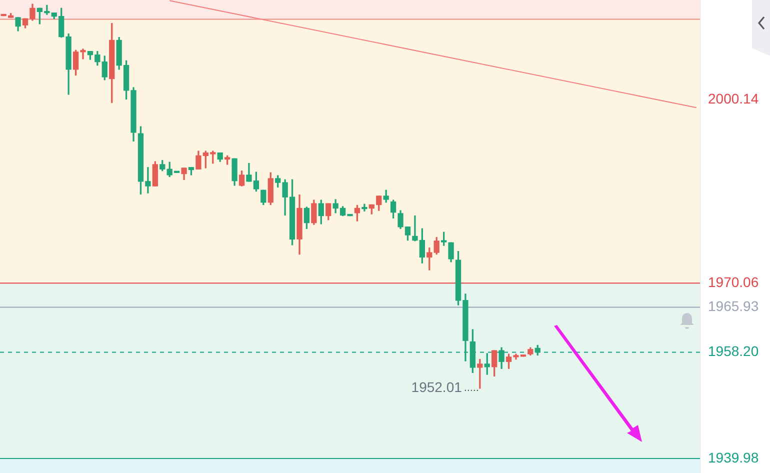 The image size is (770, 473). What do you see at coordinates (436, 387) in the screenshot?
I see `annotation: 1952.01` at bounding box center [436, 387].